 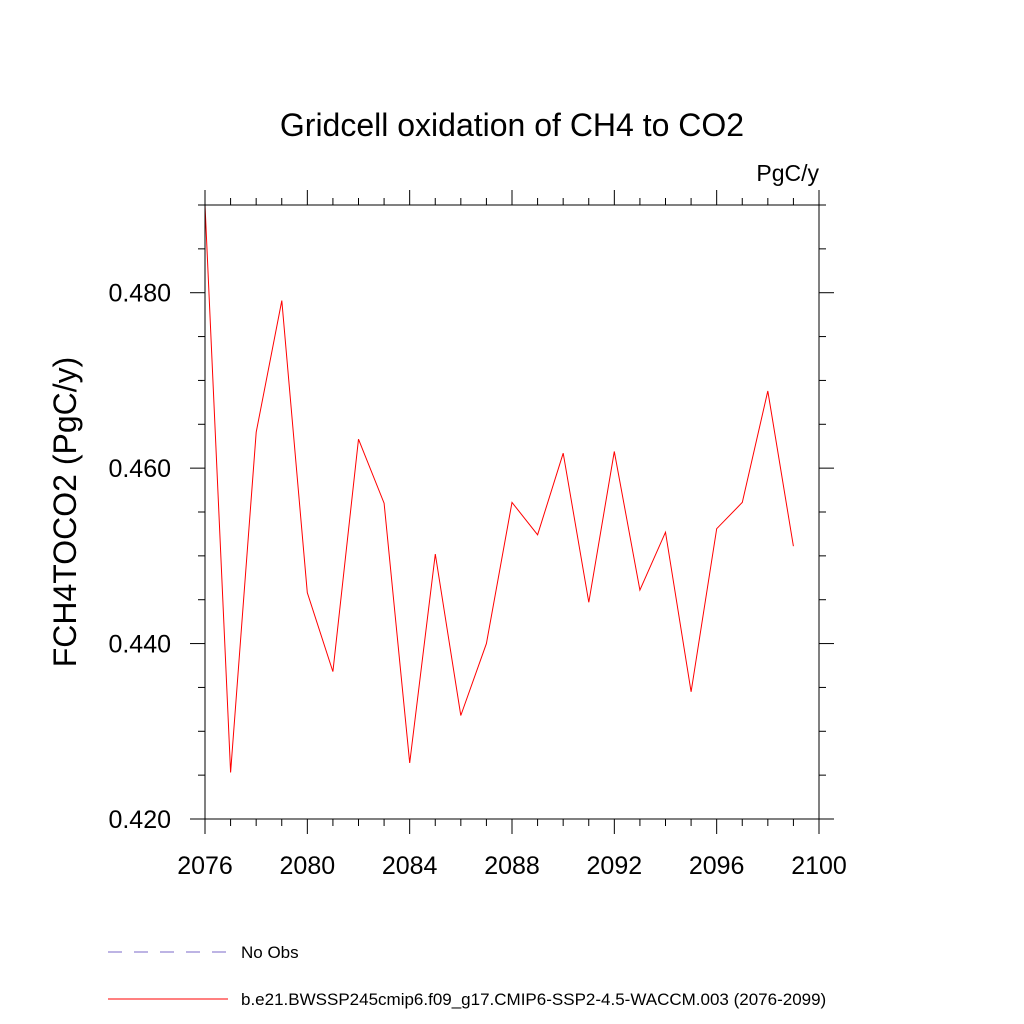 I want to click on y-tick-label: 0.420, so click(x=139, y=820).